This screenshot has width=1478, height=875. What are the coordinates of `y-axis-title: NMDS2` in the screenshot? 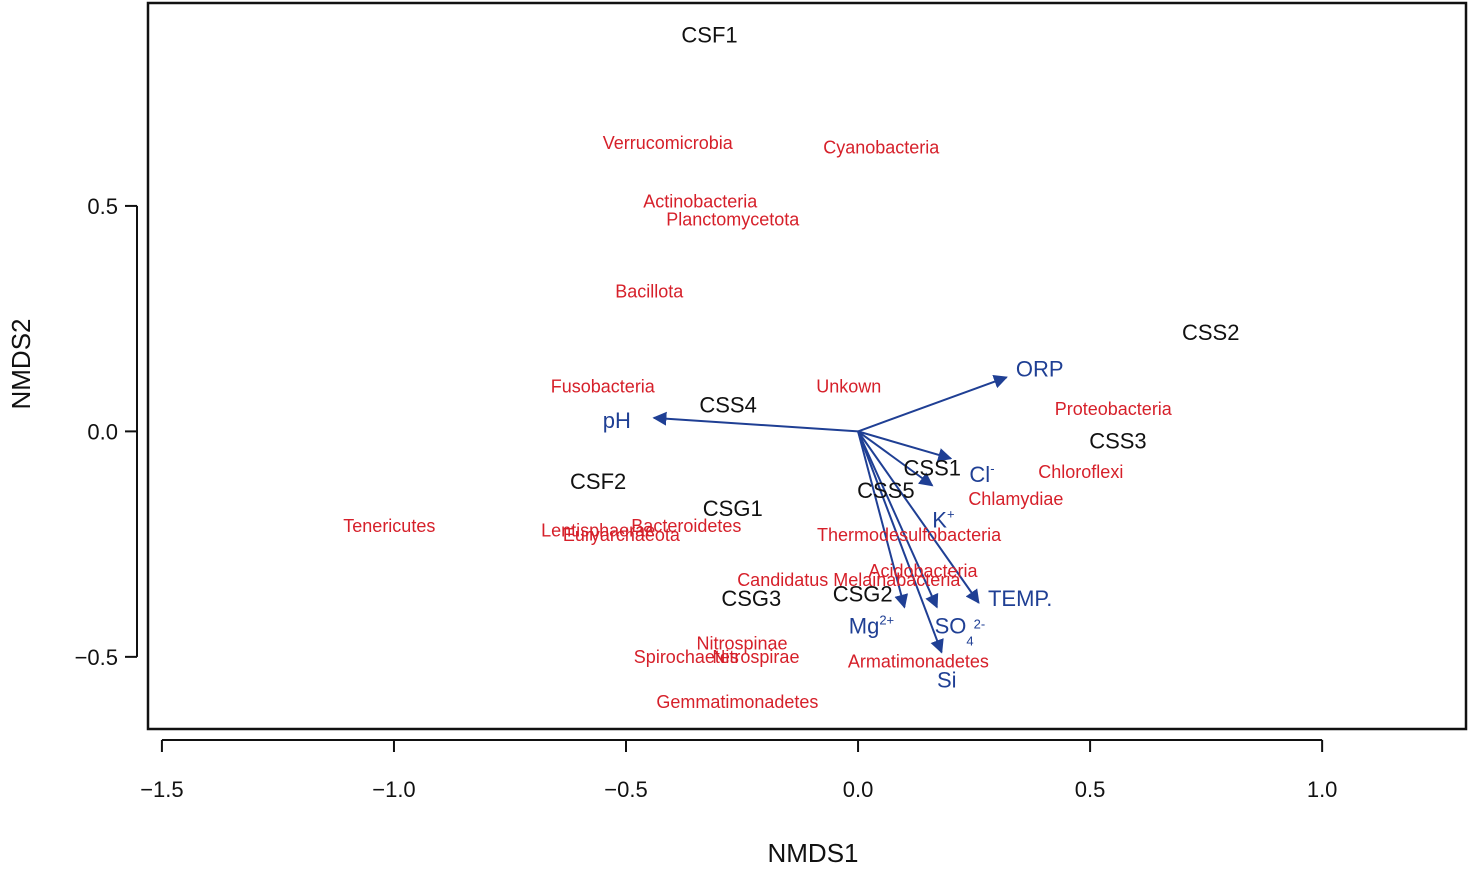 It's located at (21, 363).